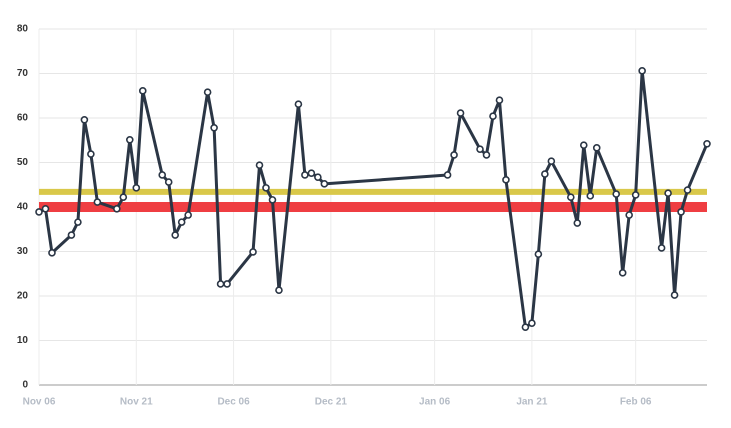 Image resolution: width=731 pixels, height=428 pixels. I want to click on x-tick-label: Nov 06, so click(39, 402).